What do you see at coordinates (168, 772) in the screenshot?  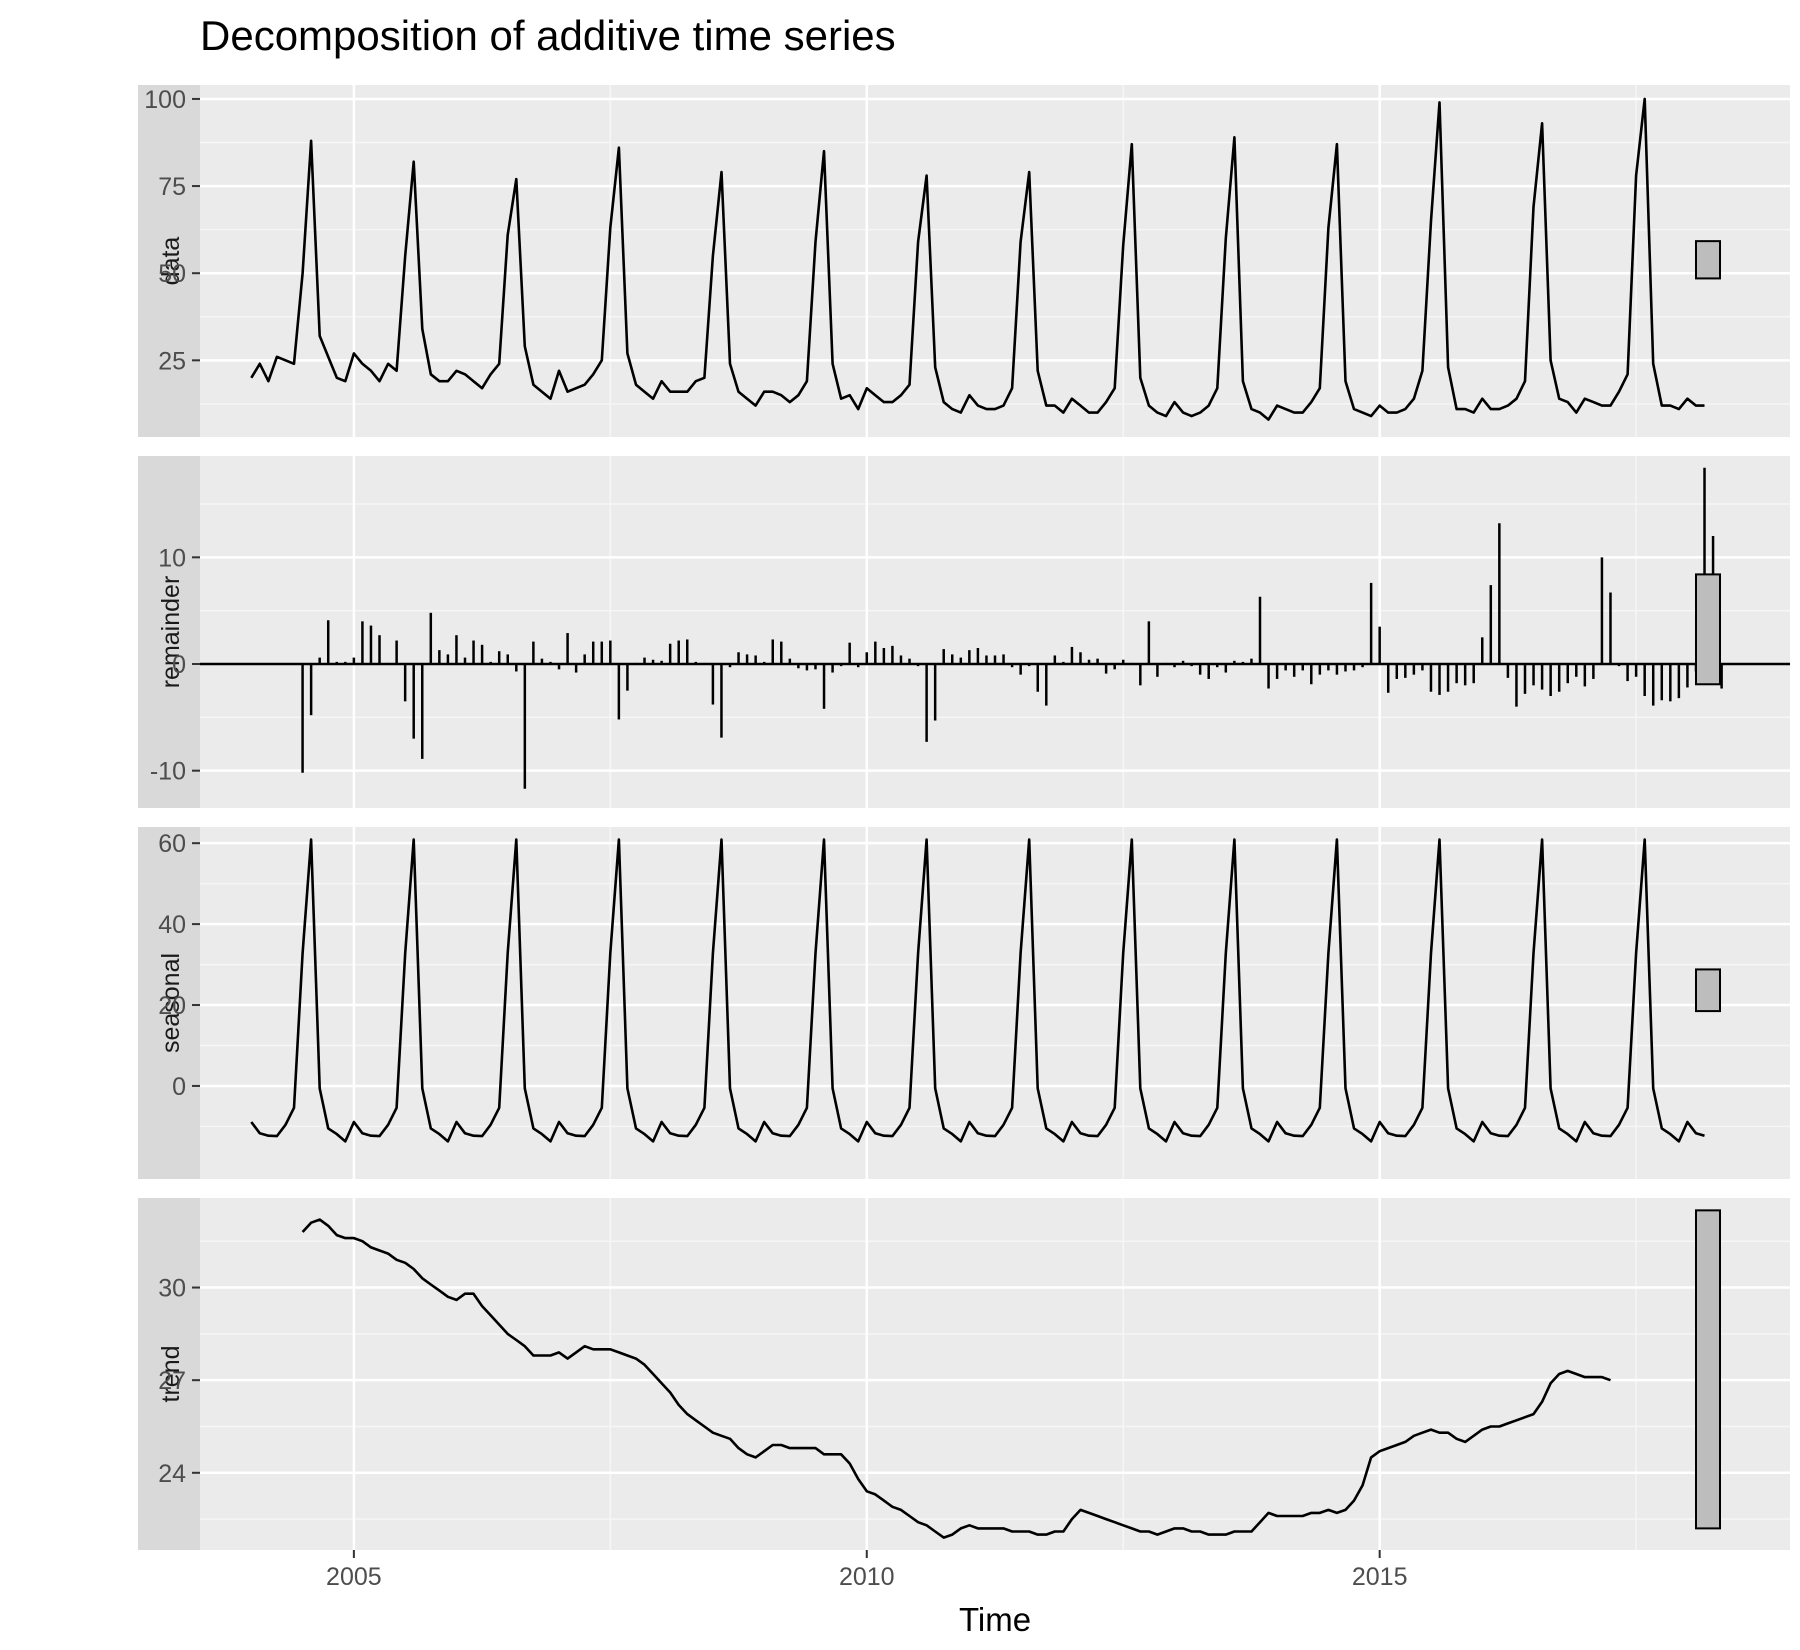 I see `y-tick-label: -10` at bounding box center [168, 772].